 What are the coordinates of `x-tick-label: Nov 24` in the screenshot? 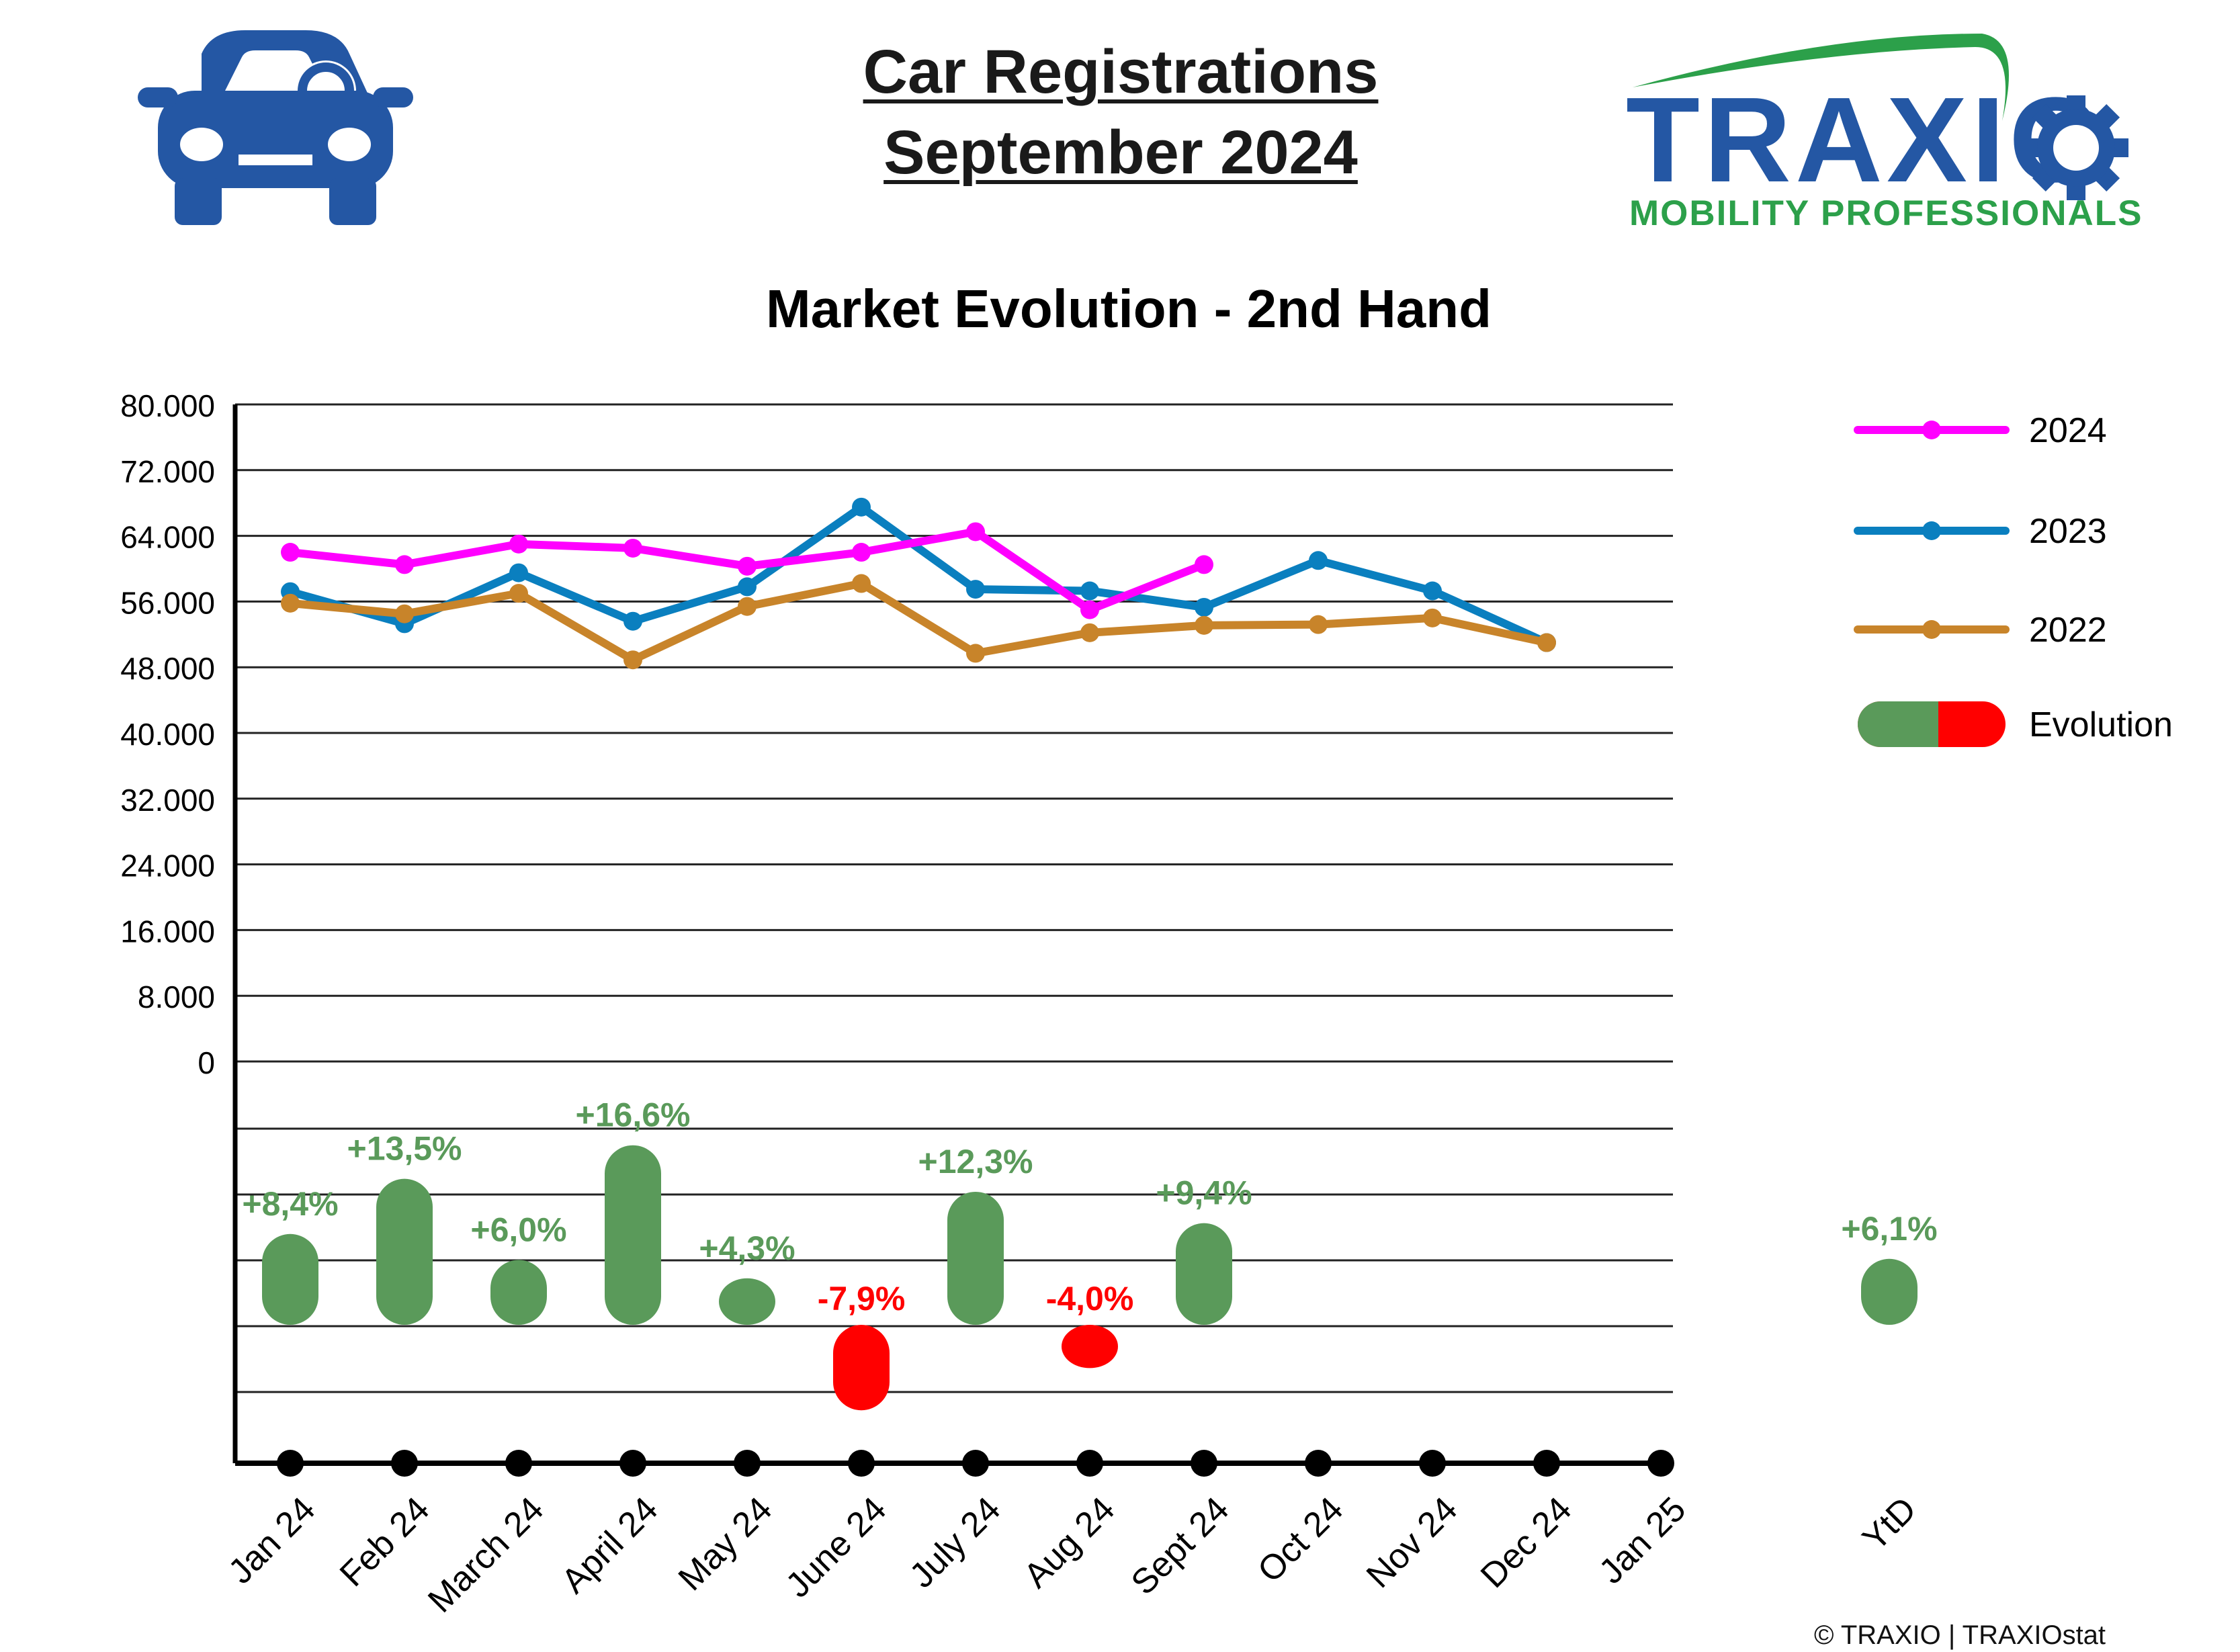 It's located at (1412, 1542).